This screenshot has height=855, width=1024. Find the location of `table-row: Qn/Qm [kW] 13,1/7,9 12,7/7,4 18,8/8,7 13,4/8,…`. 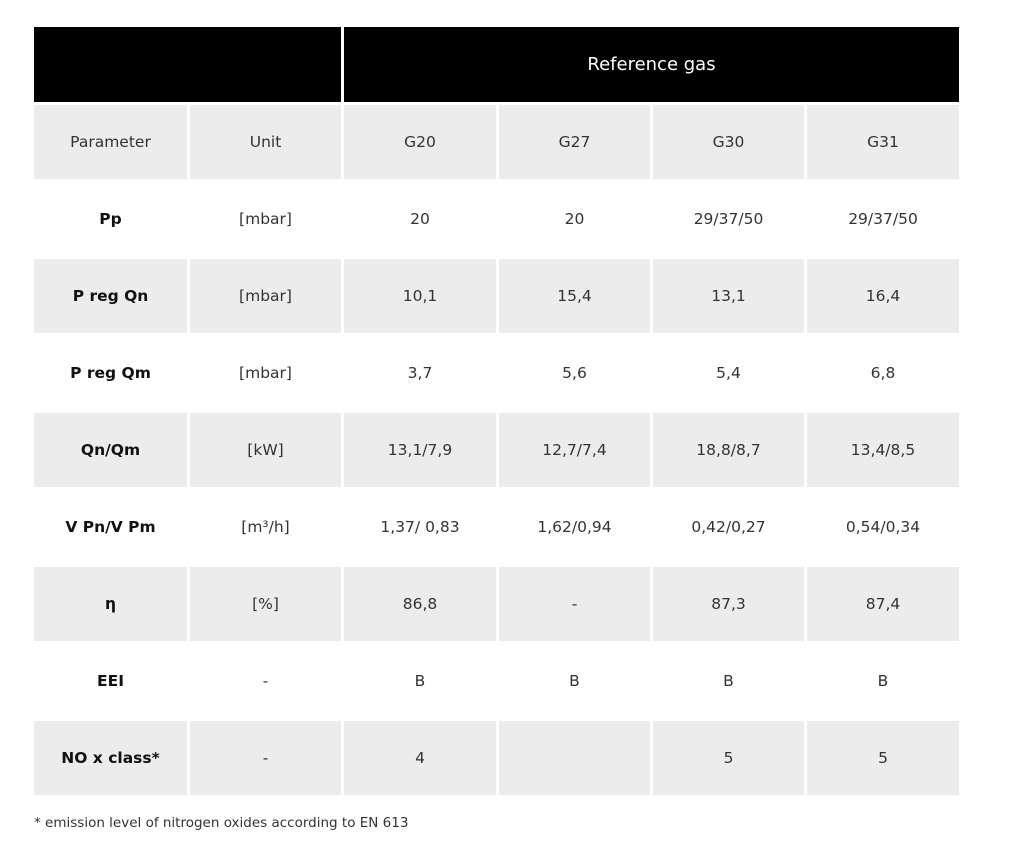

table-row: Qn/Qm [kW] 13,1/7,9 12,7/7,4 18,8/8,7 13,4/8,… is located at coordinates (496, 450).